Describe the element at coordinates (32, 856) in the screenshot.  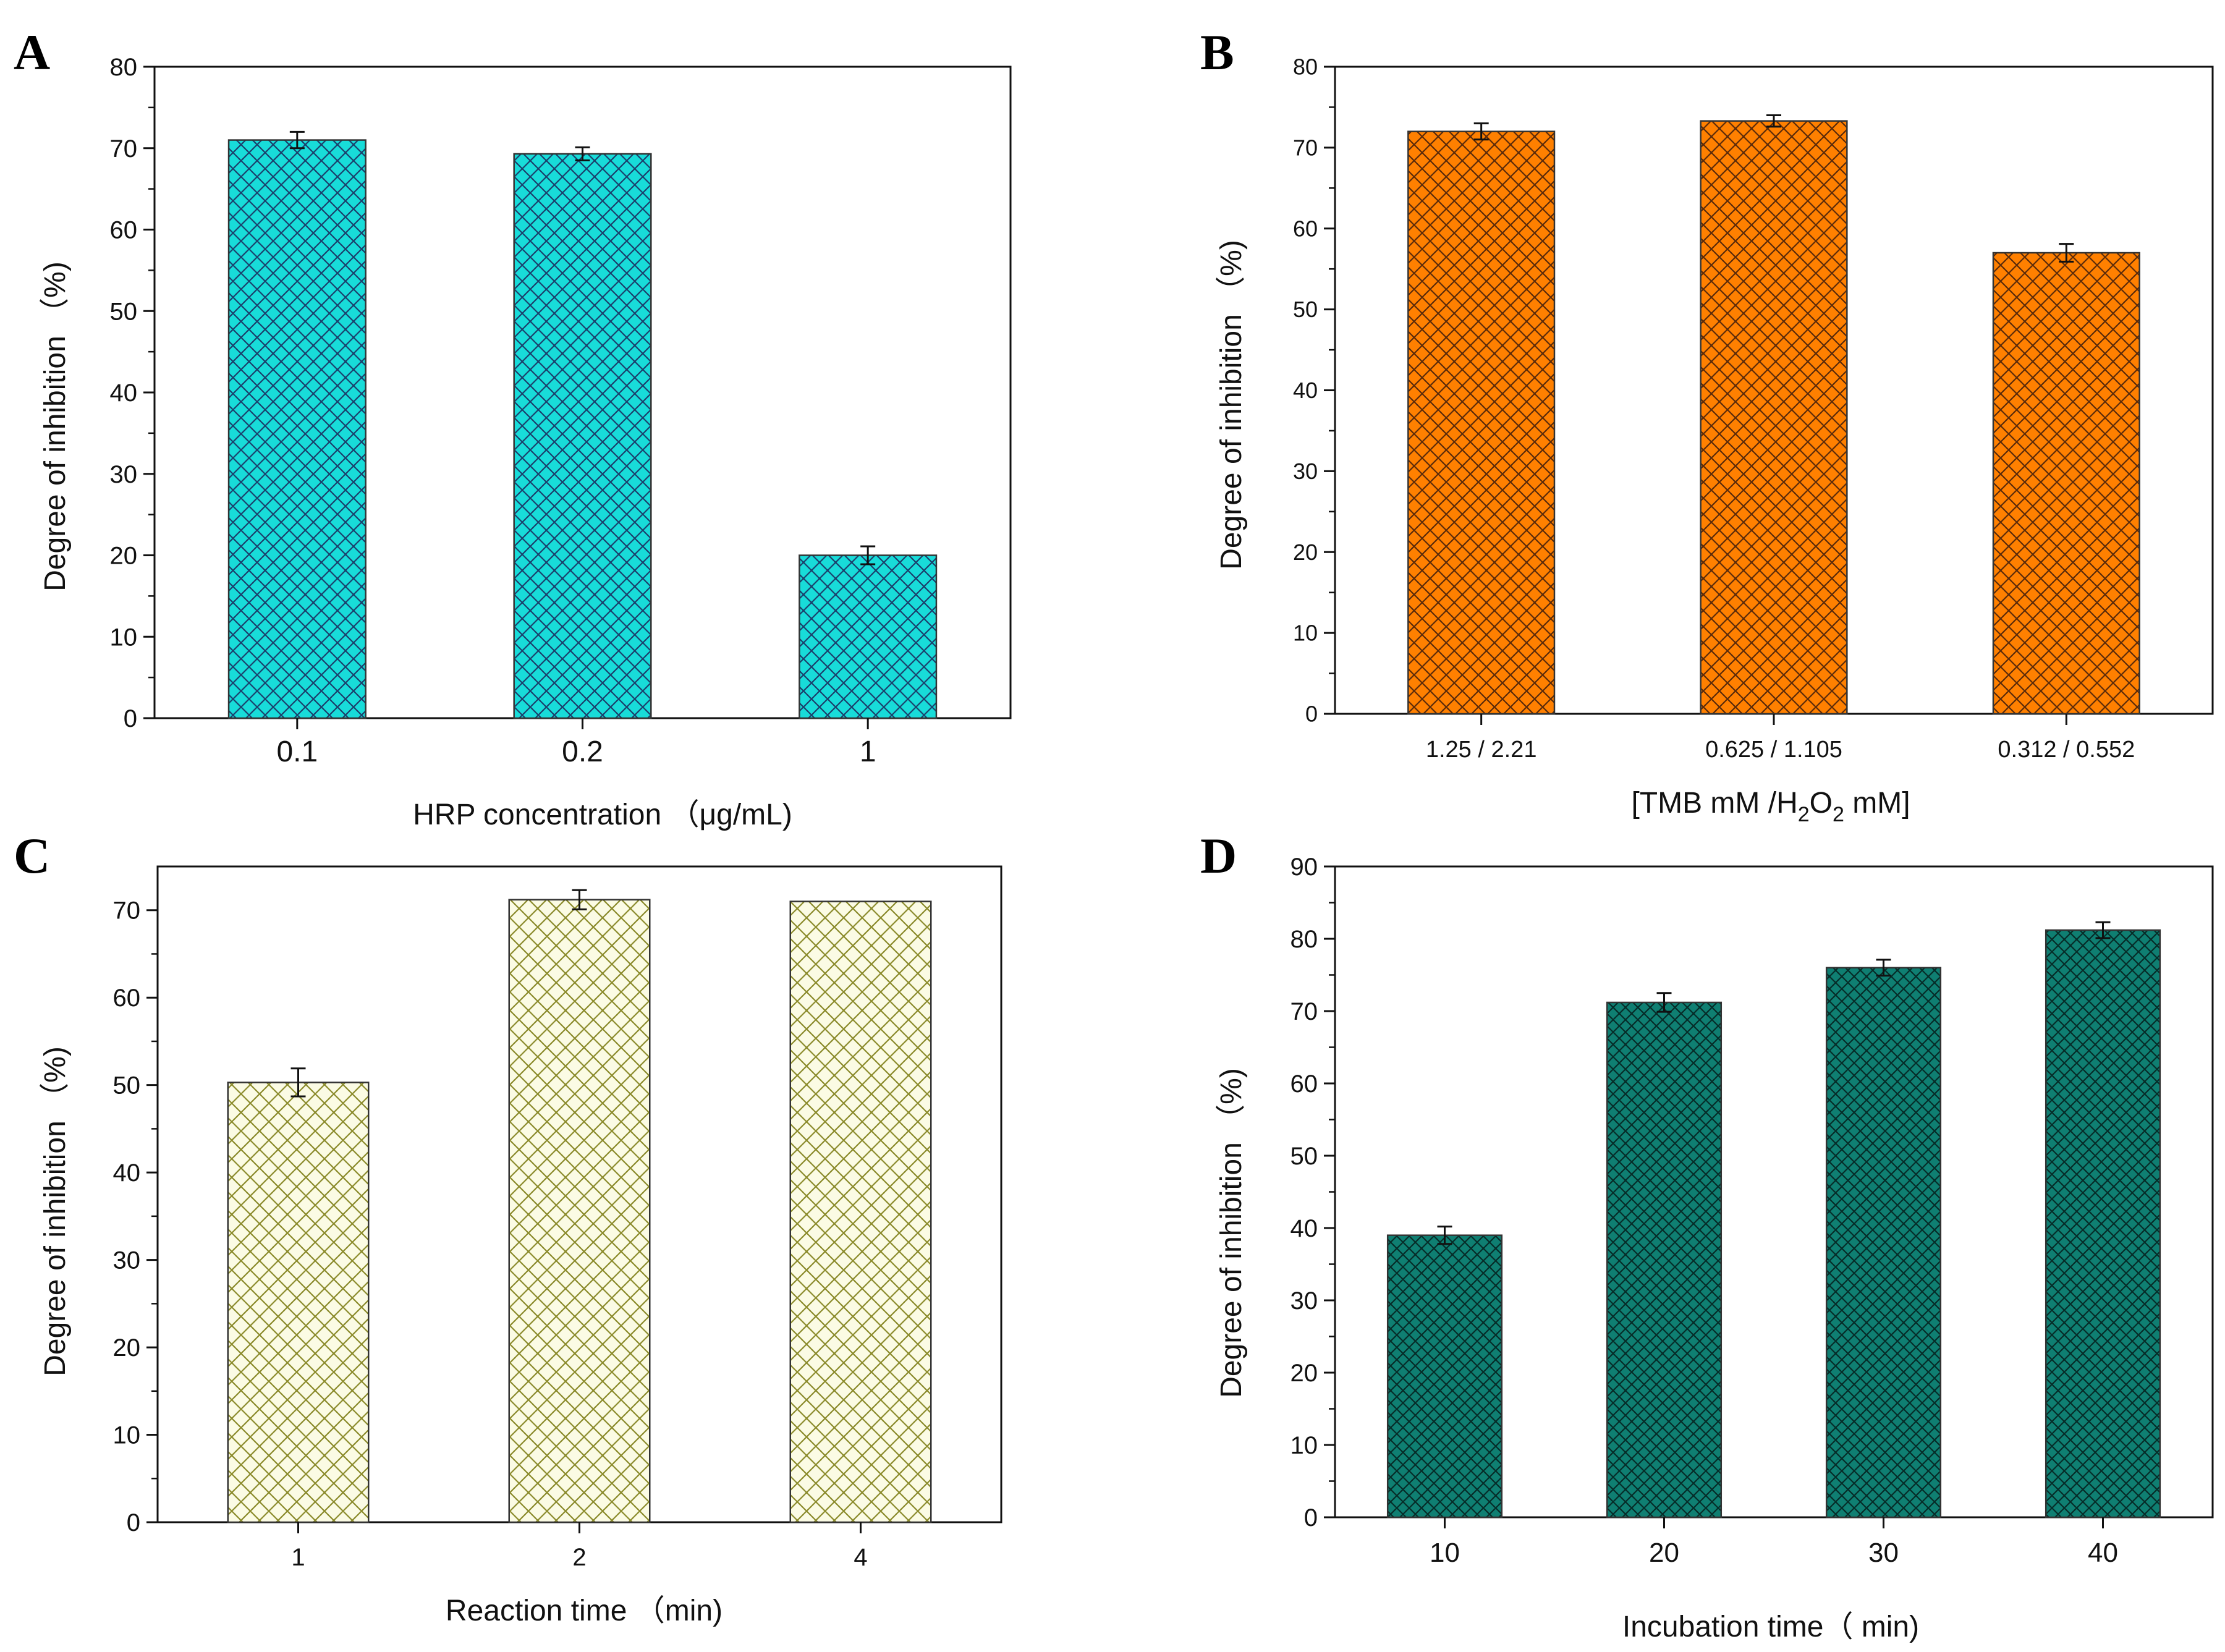
I see `panel-c-letter: C` at that location.